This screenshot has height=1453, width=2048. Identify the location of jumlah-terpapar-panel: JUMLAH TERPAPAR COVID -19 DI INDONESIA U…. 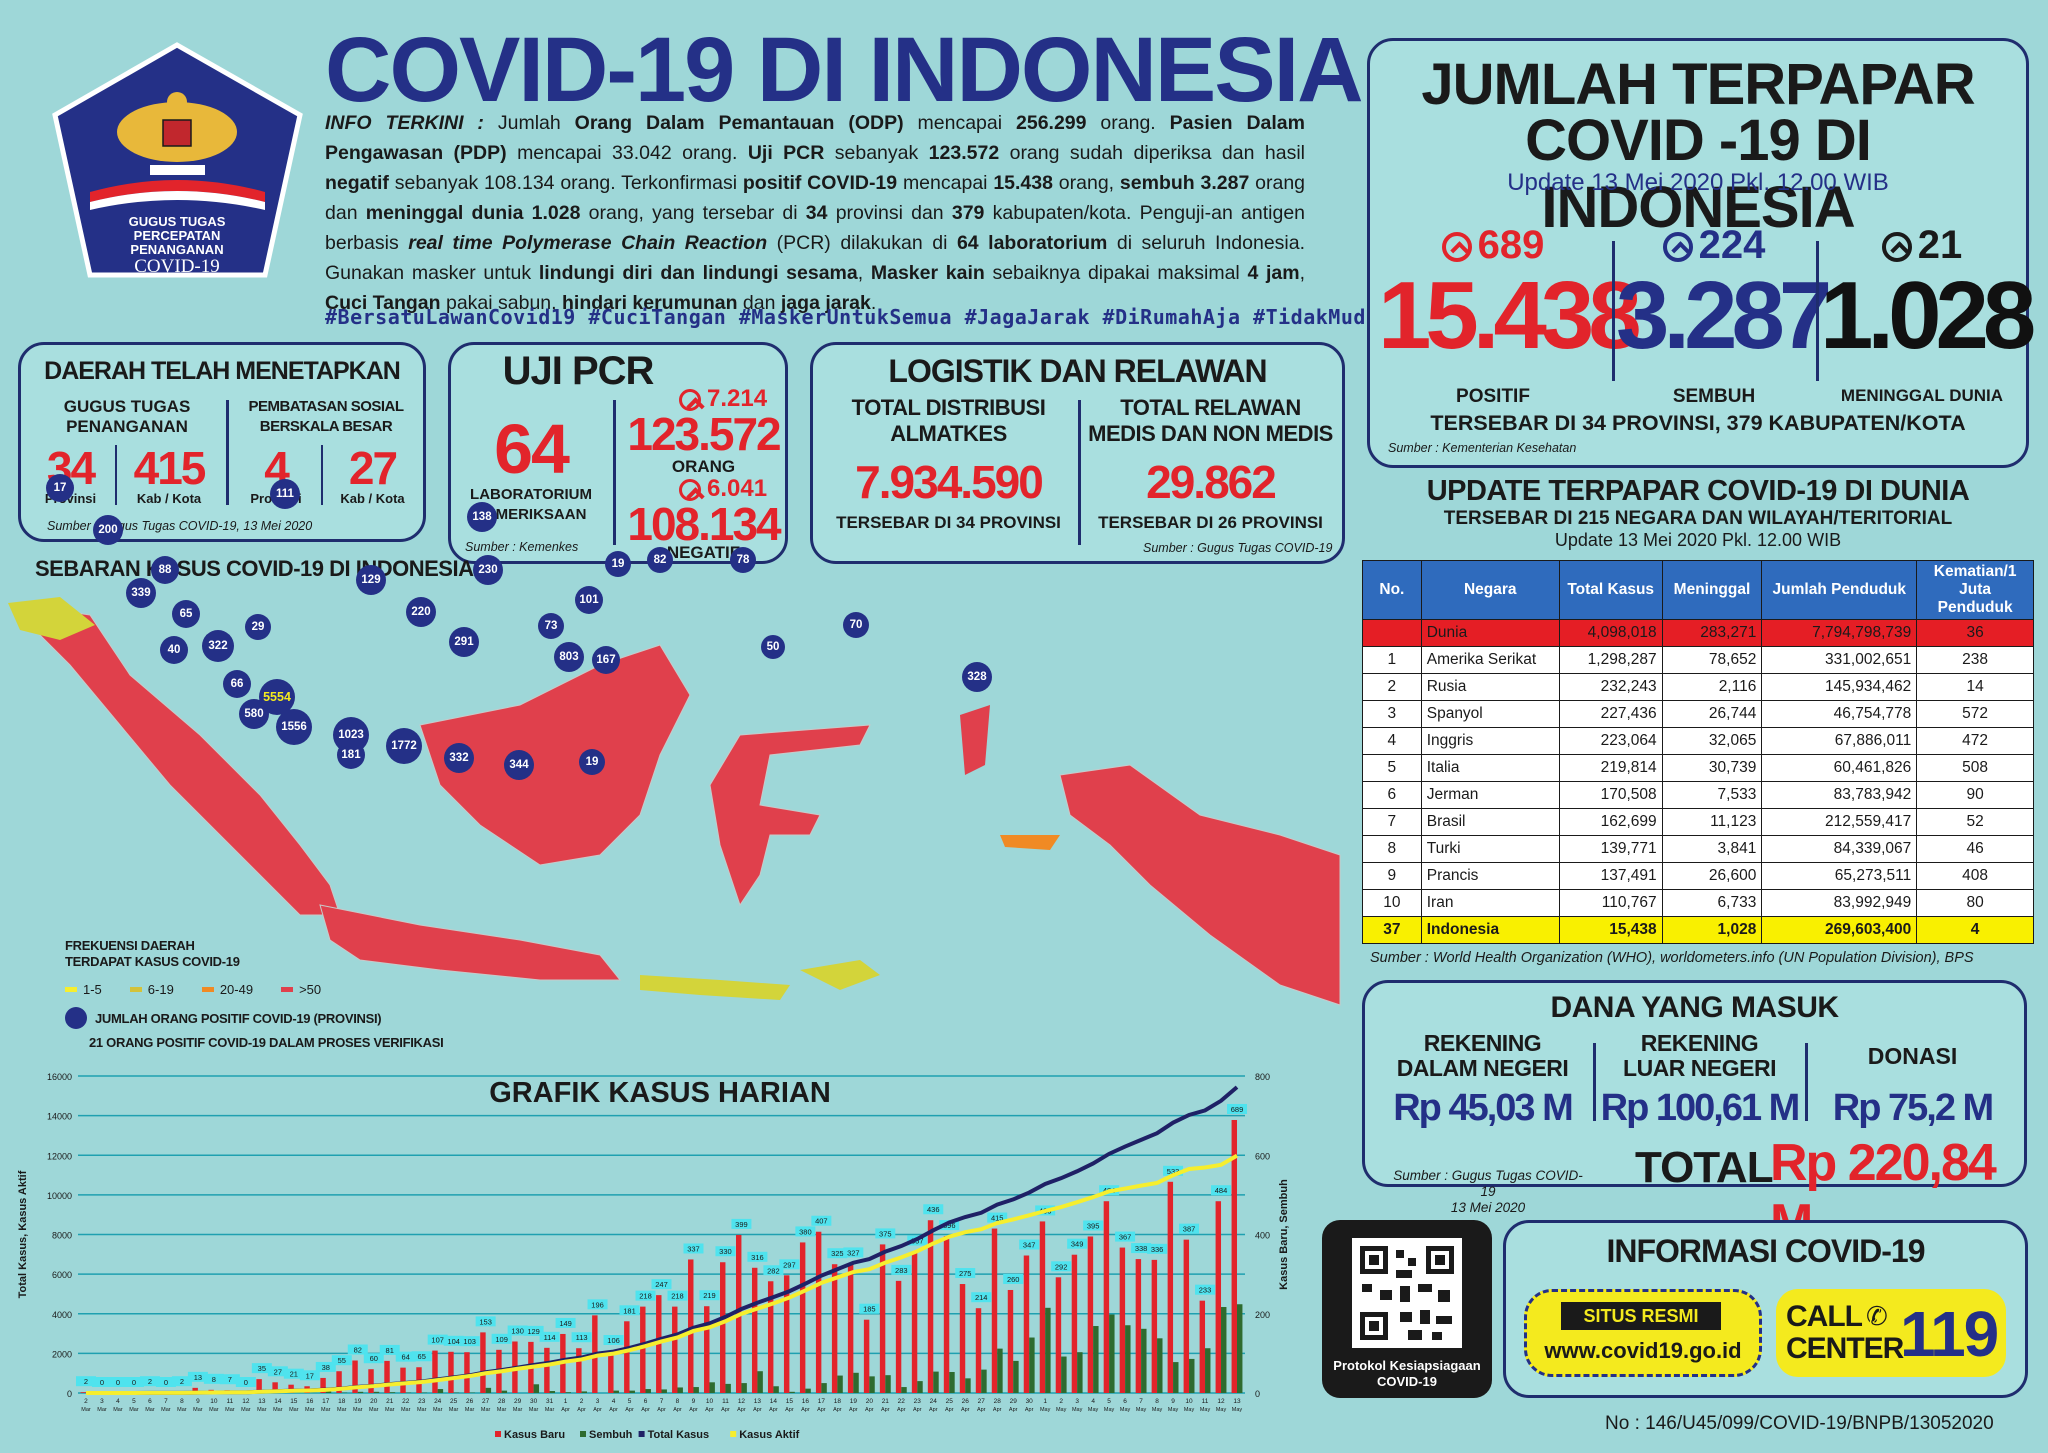
(1698, 253).